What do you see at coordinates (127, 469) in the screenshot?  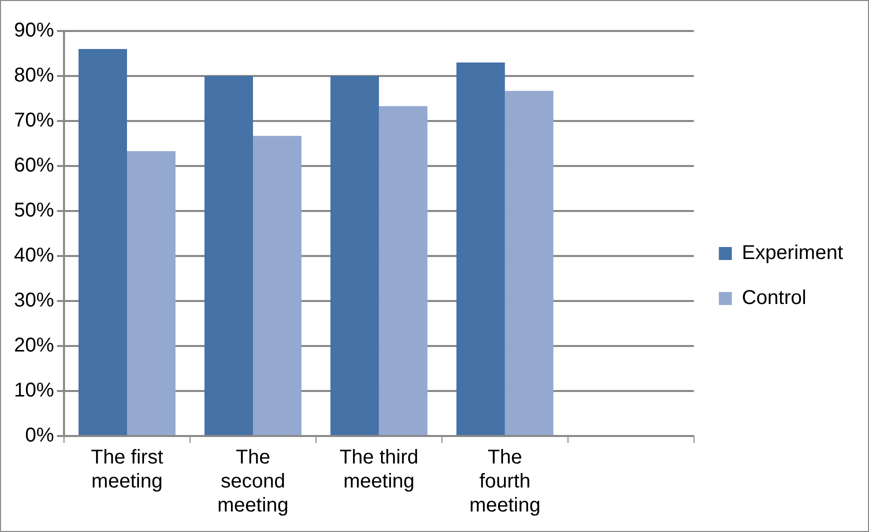 I see `x-tick-label: The first meeting` at bounding box center [127, 469].